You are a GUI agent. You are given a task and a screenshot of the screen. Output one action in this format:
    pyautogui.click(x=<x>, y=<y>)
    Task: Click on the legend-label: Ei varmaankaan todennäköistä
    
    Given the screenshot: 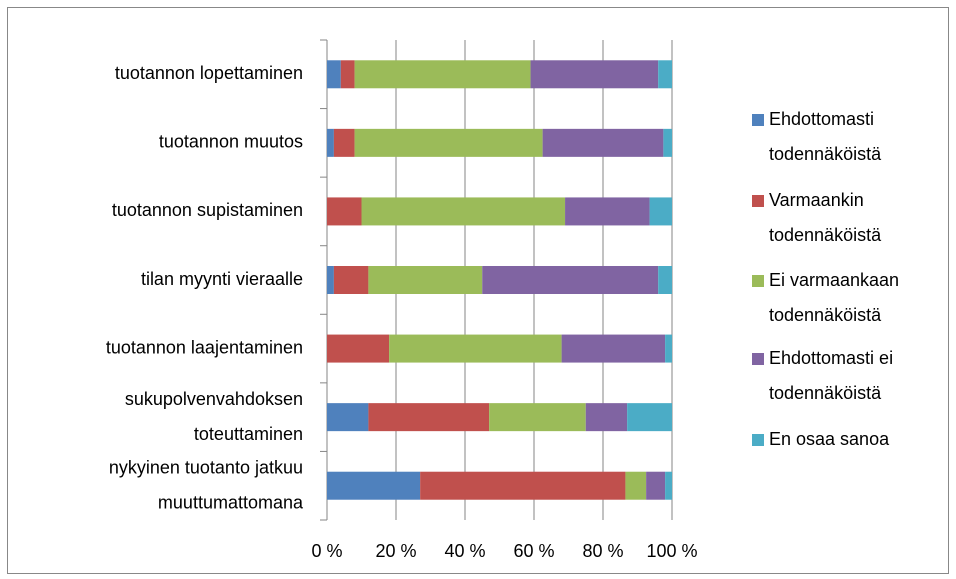 What is the action you would take?
    pyautogui.click(x=834, y=297)
    